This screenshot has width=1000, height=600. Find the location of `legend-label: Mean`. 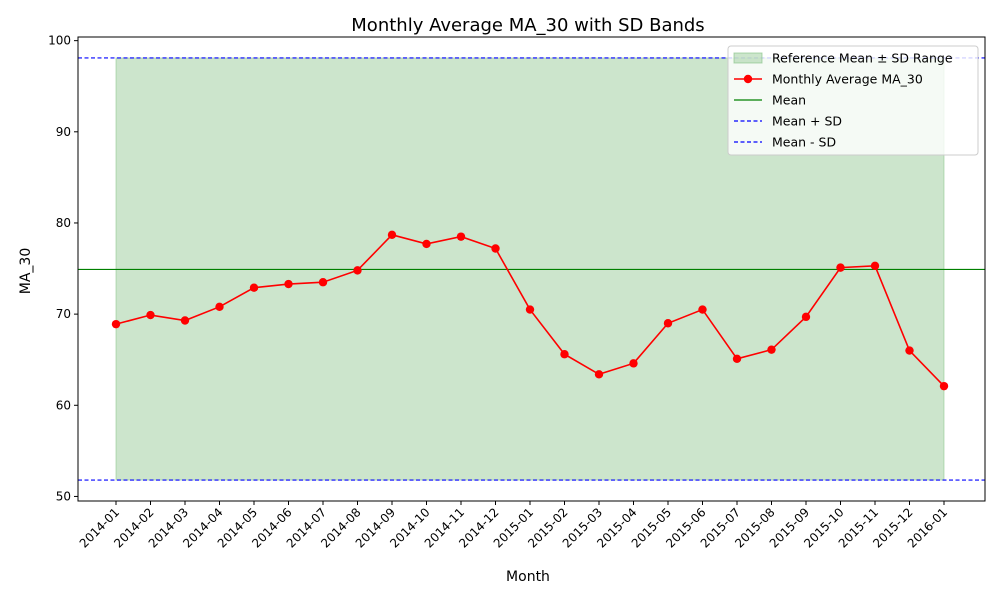

legend-label: Mean is located at coordinates (789, 100).